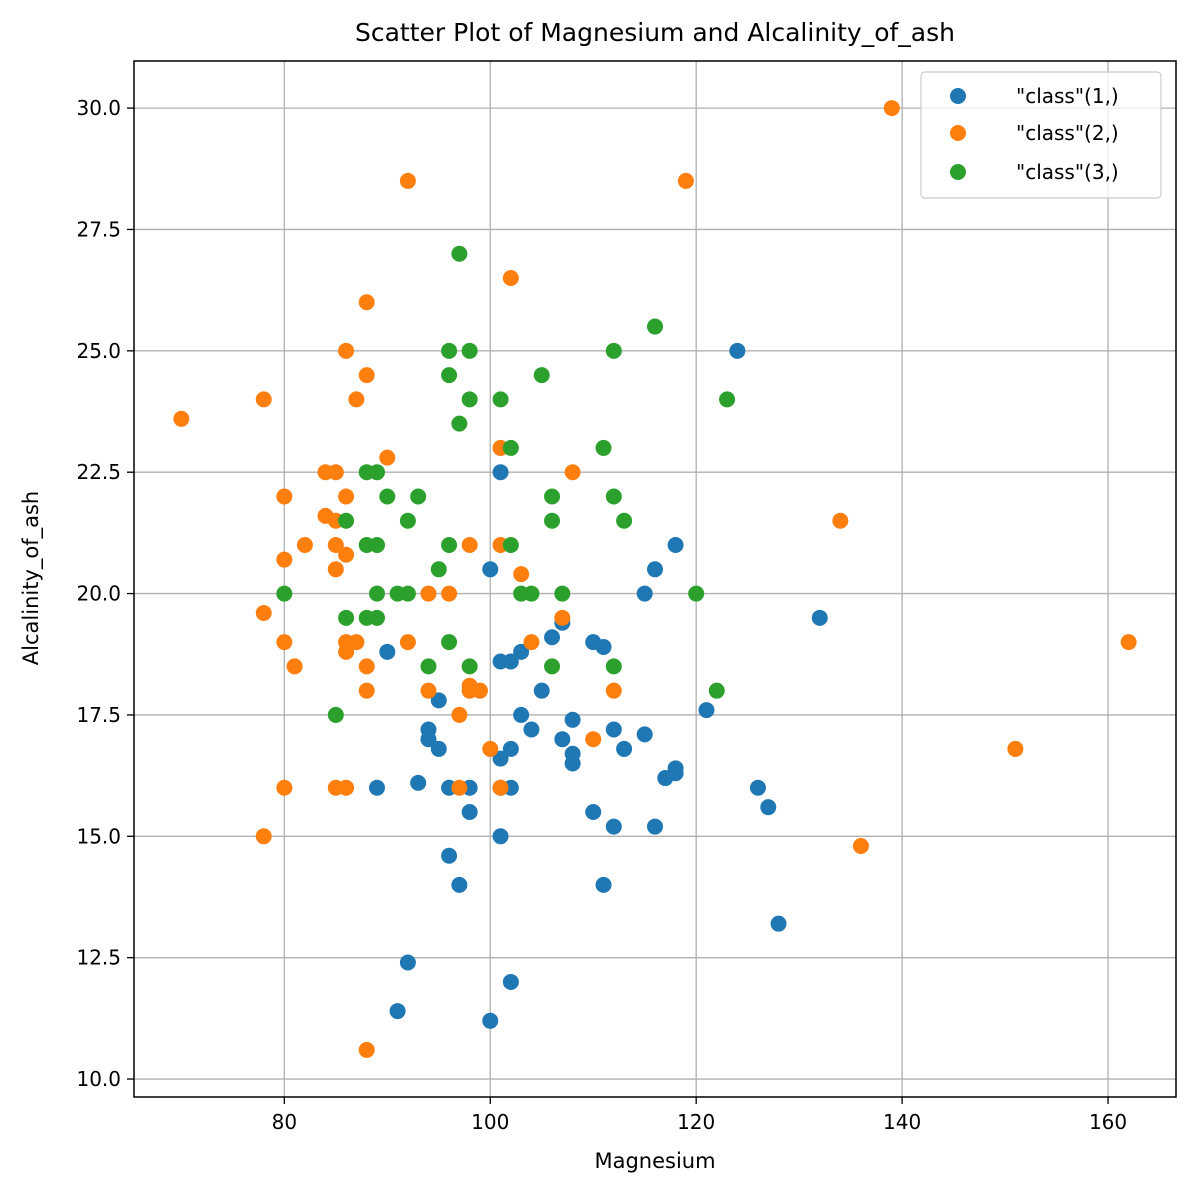 This screenshot has width=1194, height=1194. I want to click on y-tick-label: 27.5, so click(98, 229).